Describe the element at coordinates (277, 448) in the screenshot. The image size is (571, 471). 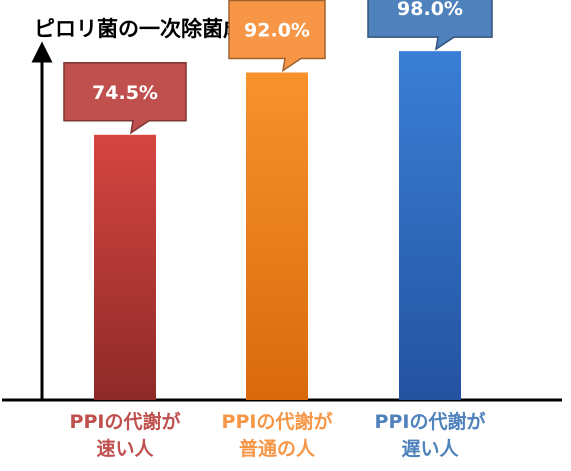
I see `category-label-2-line-2: 普通の人` at that location.